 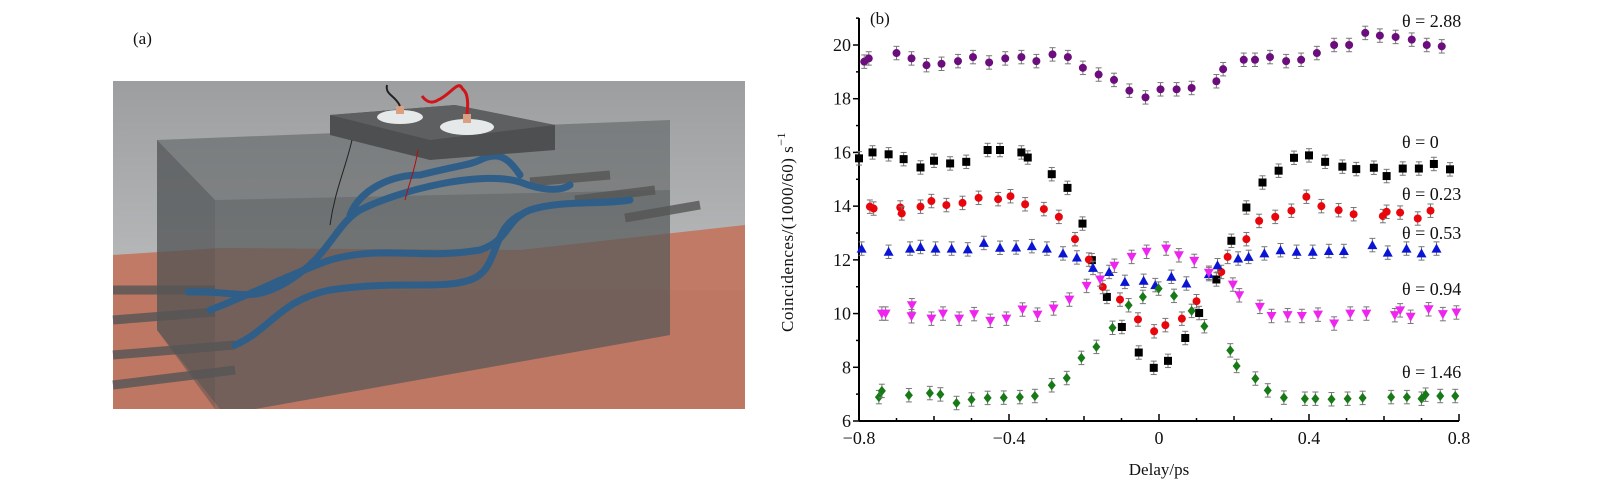 I want to click on x-tick-label: 0.8, so click(x=1459, y=438).